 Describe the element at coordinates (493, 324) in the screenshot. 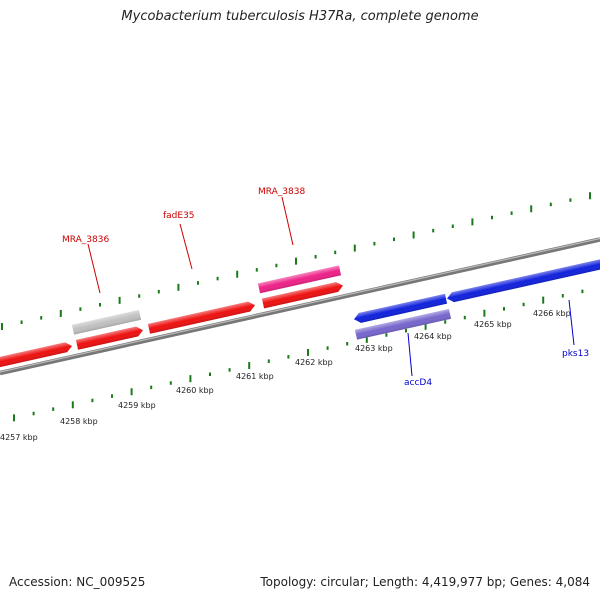

I see `scale-label: 4265 kbp` at that location.